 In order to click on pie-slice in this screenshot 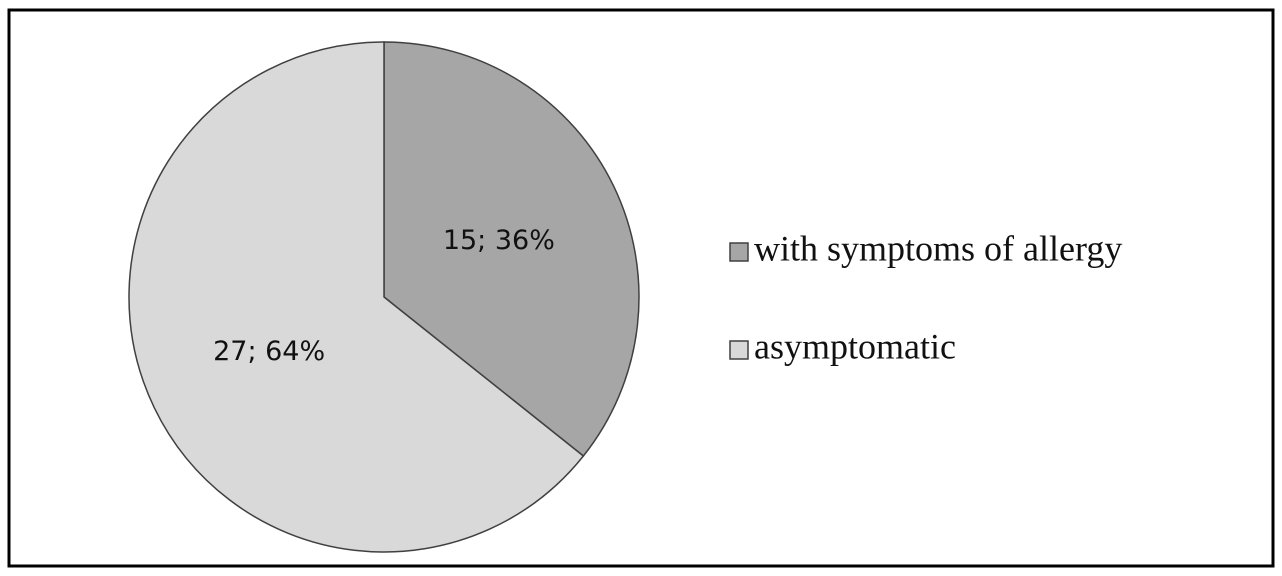, I will do `click(511, 249)`.